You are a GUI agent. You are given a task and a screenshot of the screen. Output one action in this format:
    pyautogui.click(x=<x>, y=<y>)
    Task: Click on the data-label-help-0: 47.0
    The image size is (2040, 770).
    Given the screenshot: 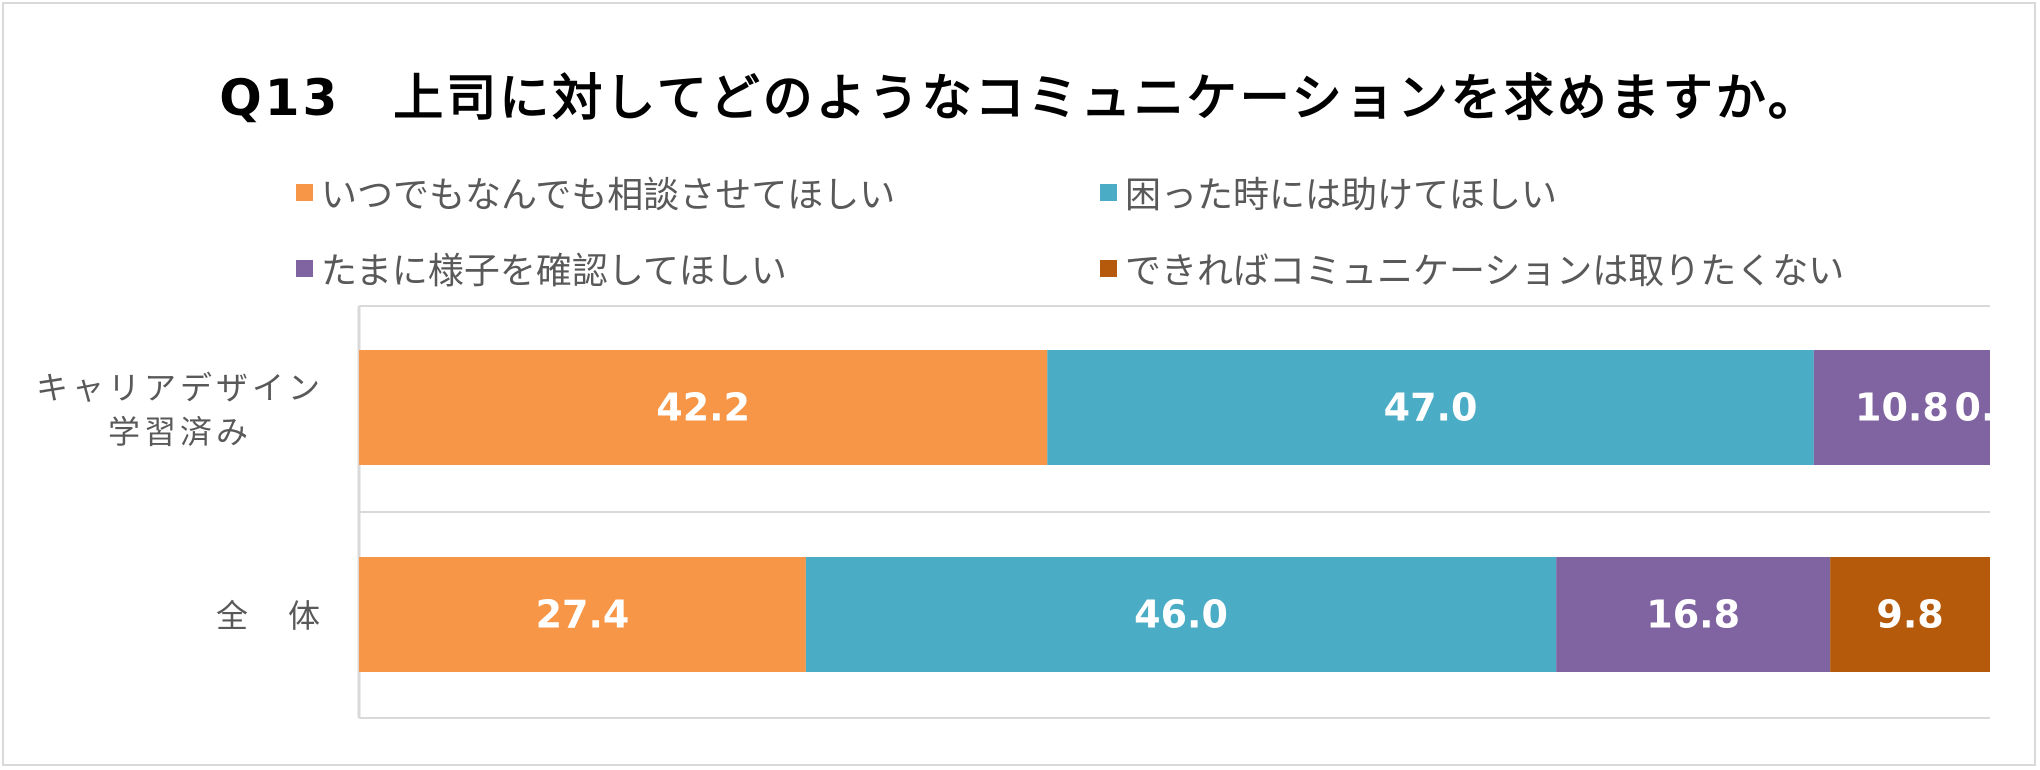 What is the action you would take?
    pyautogui.click(x=1431, y=408)
    